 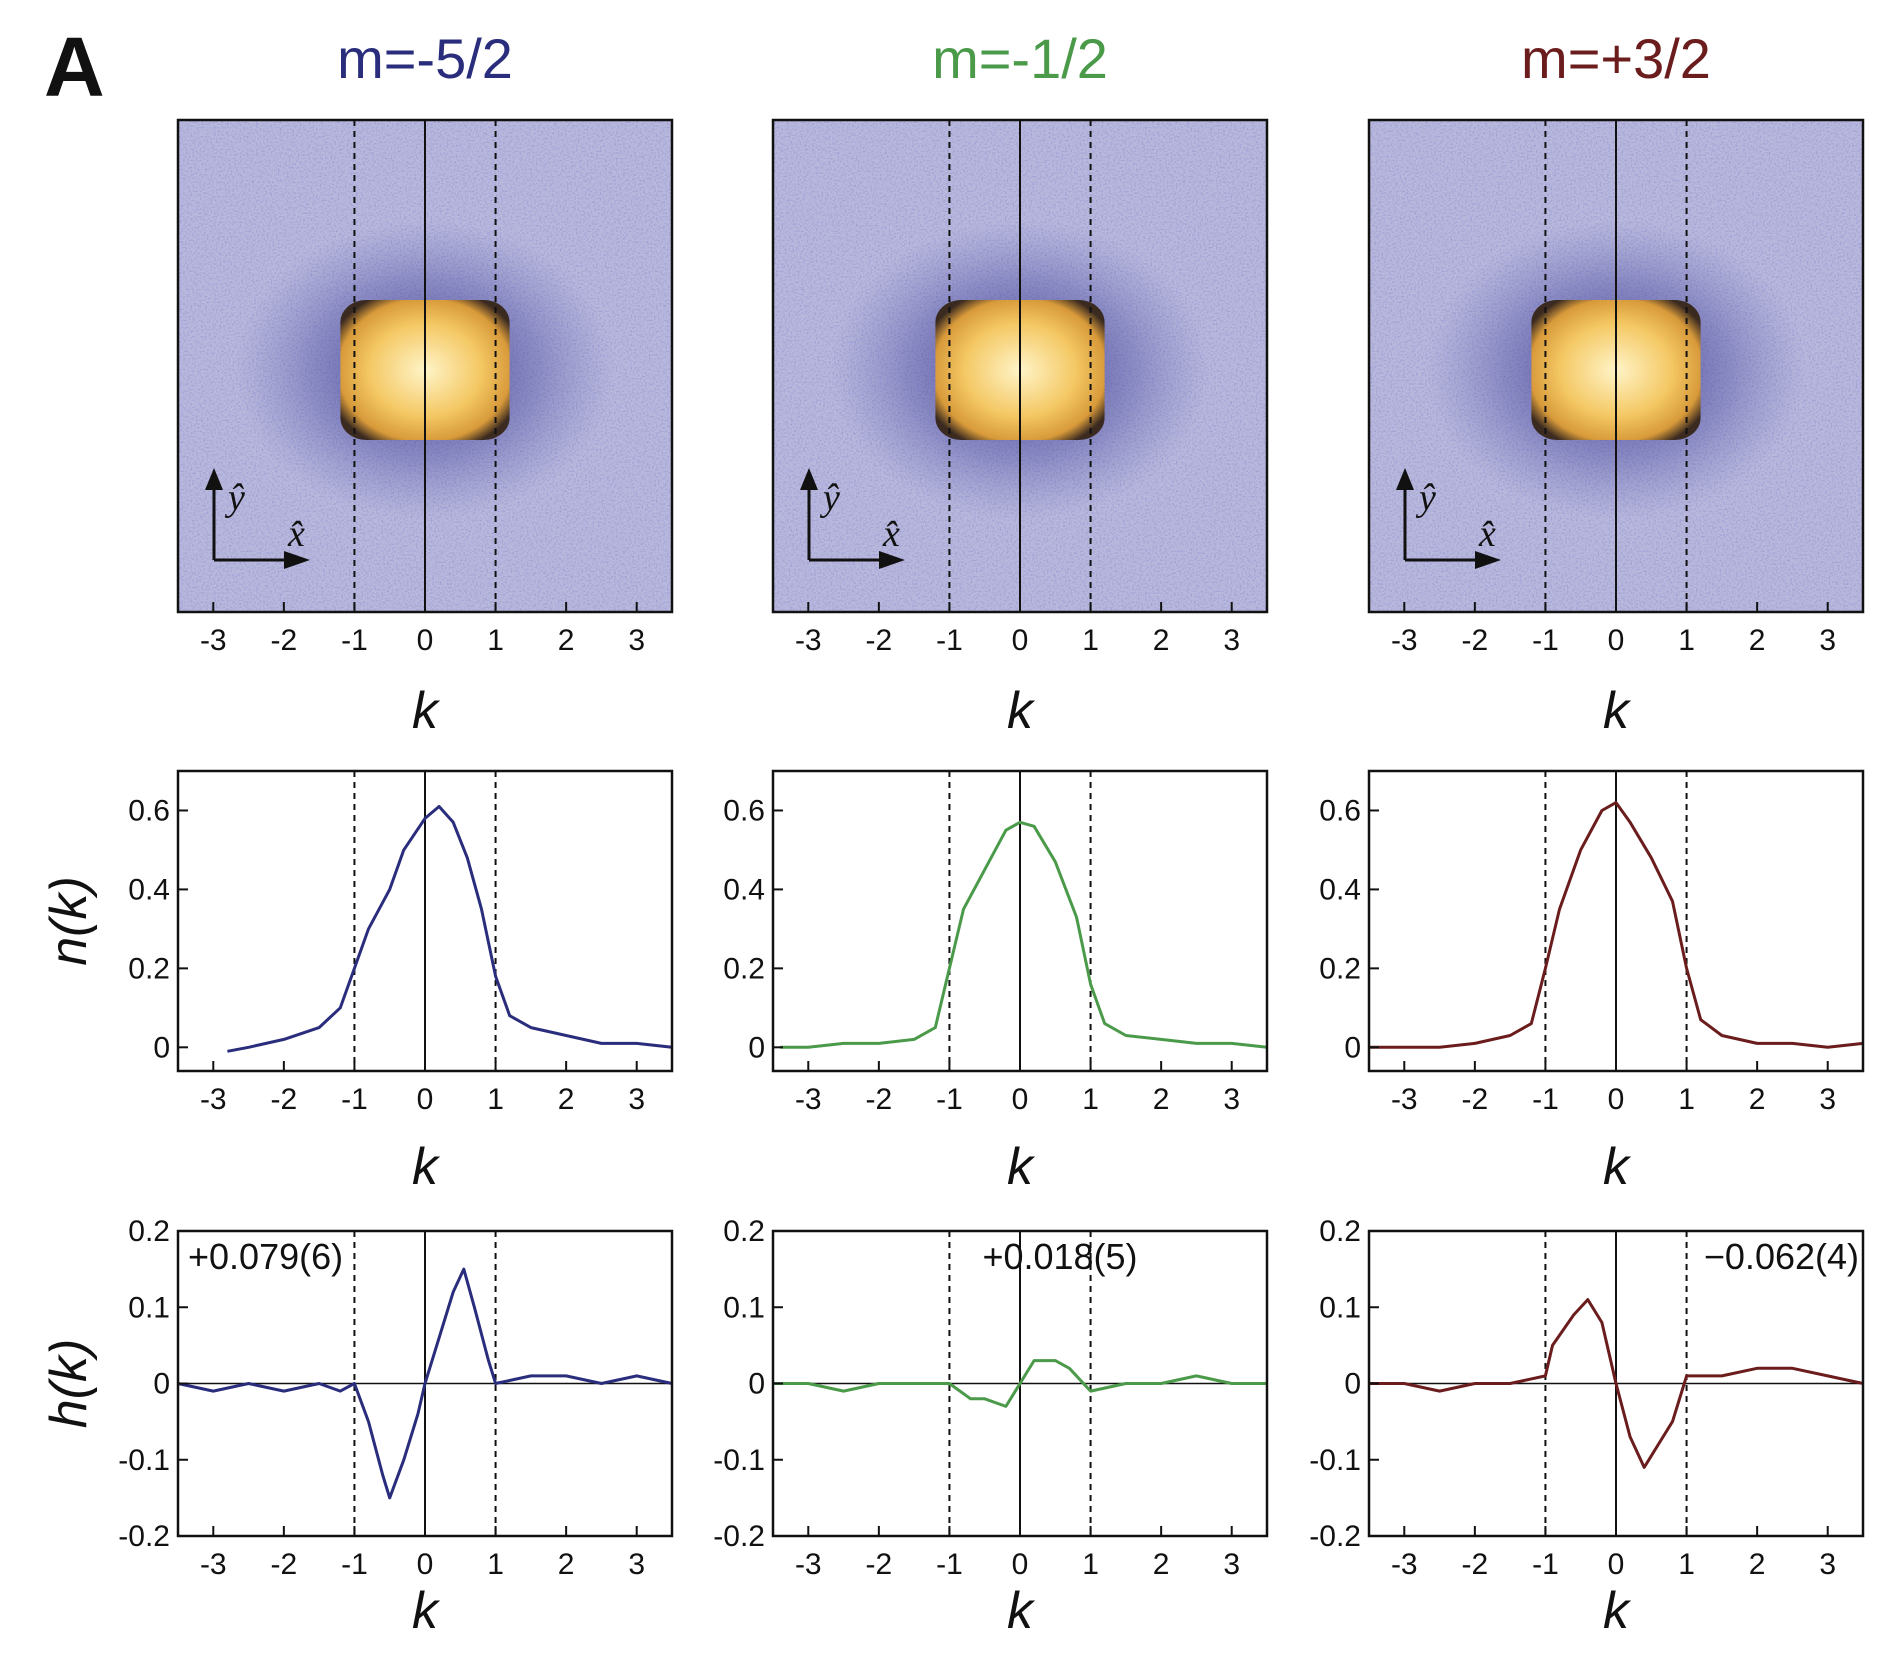 I want to click on correlation-annotation: −0.062(4), so click(x=1781, y=1256).